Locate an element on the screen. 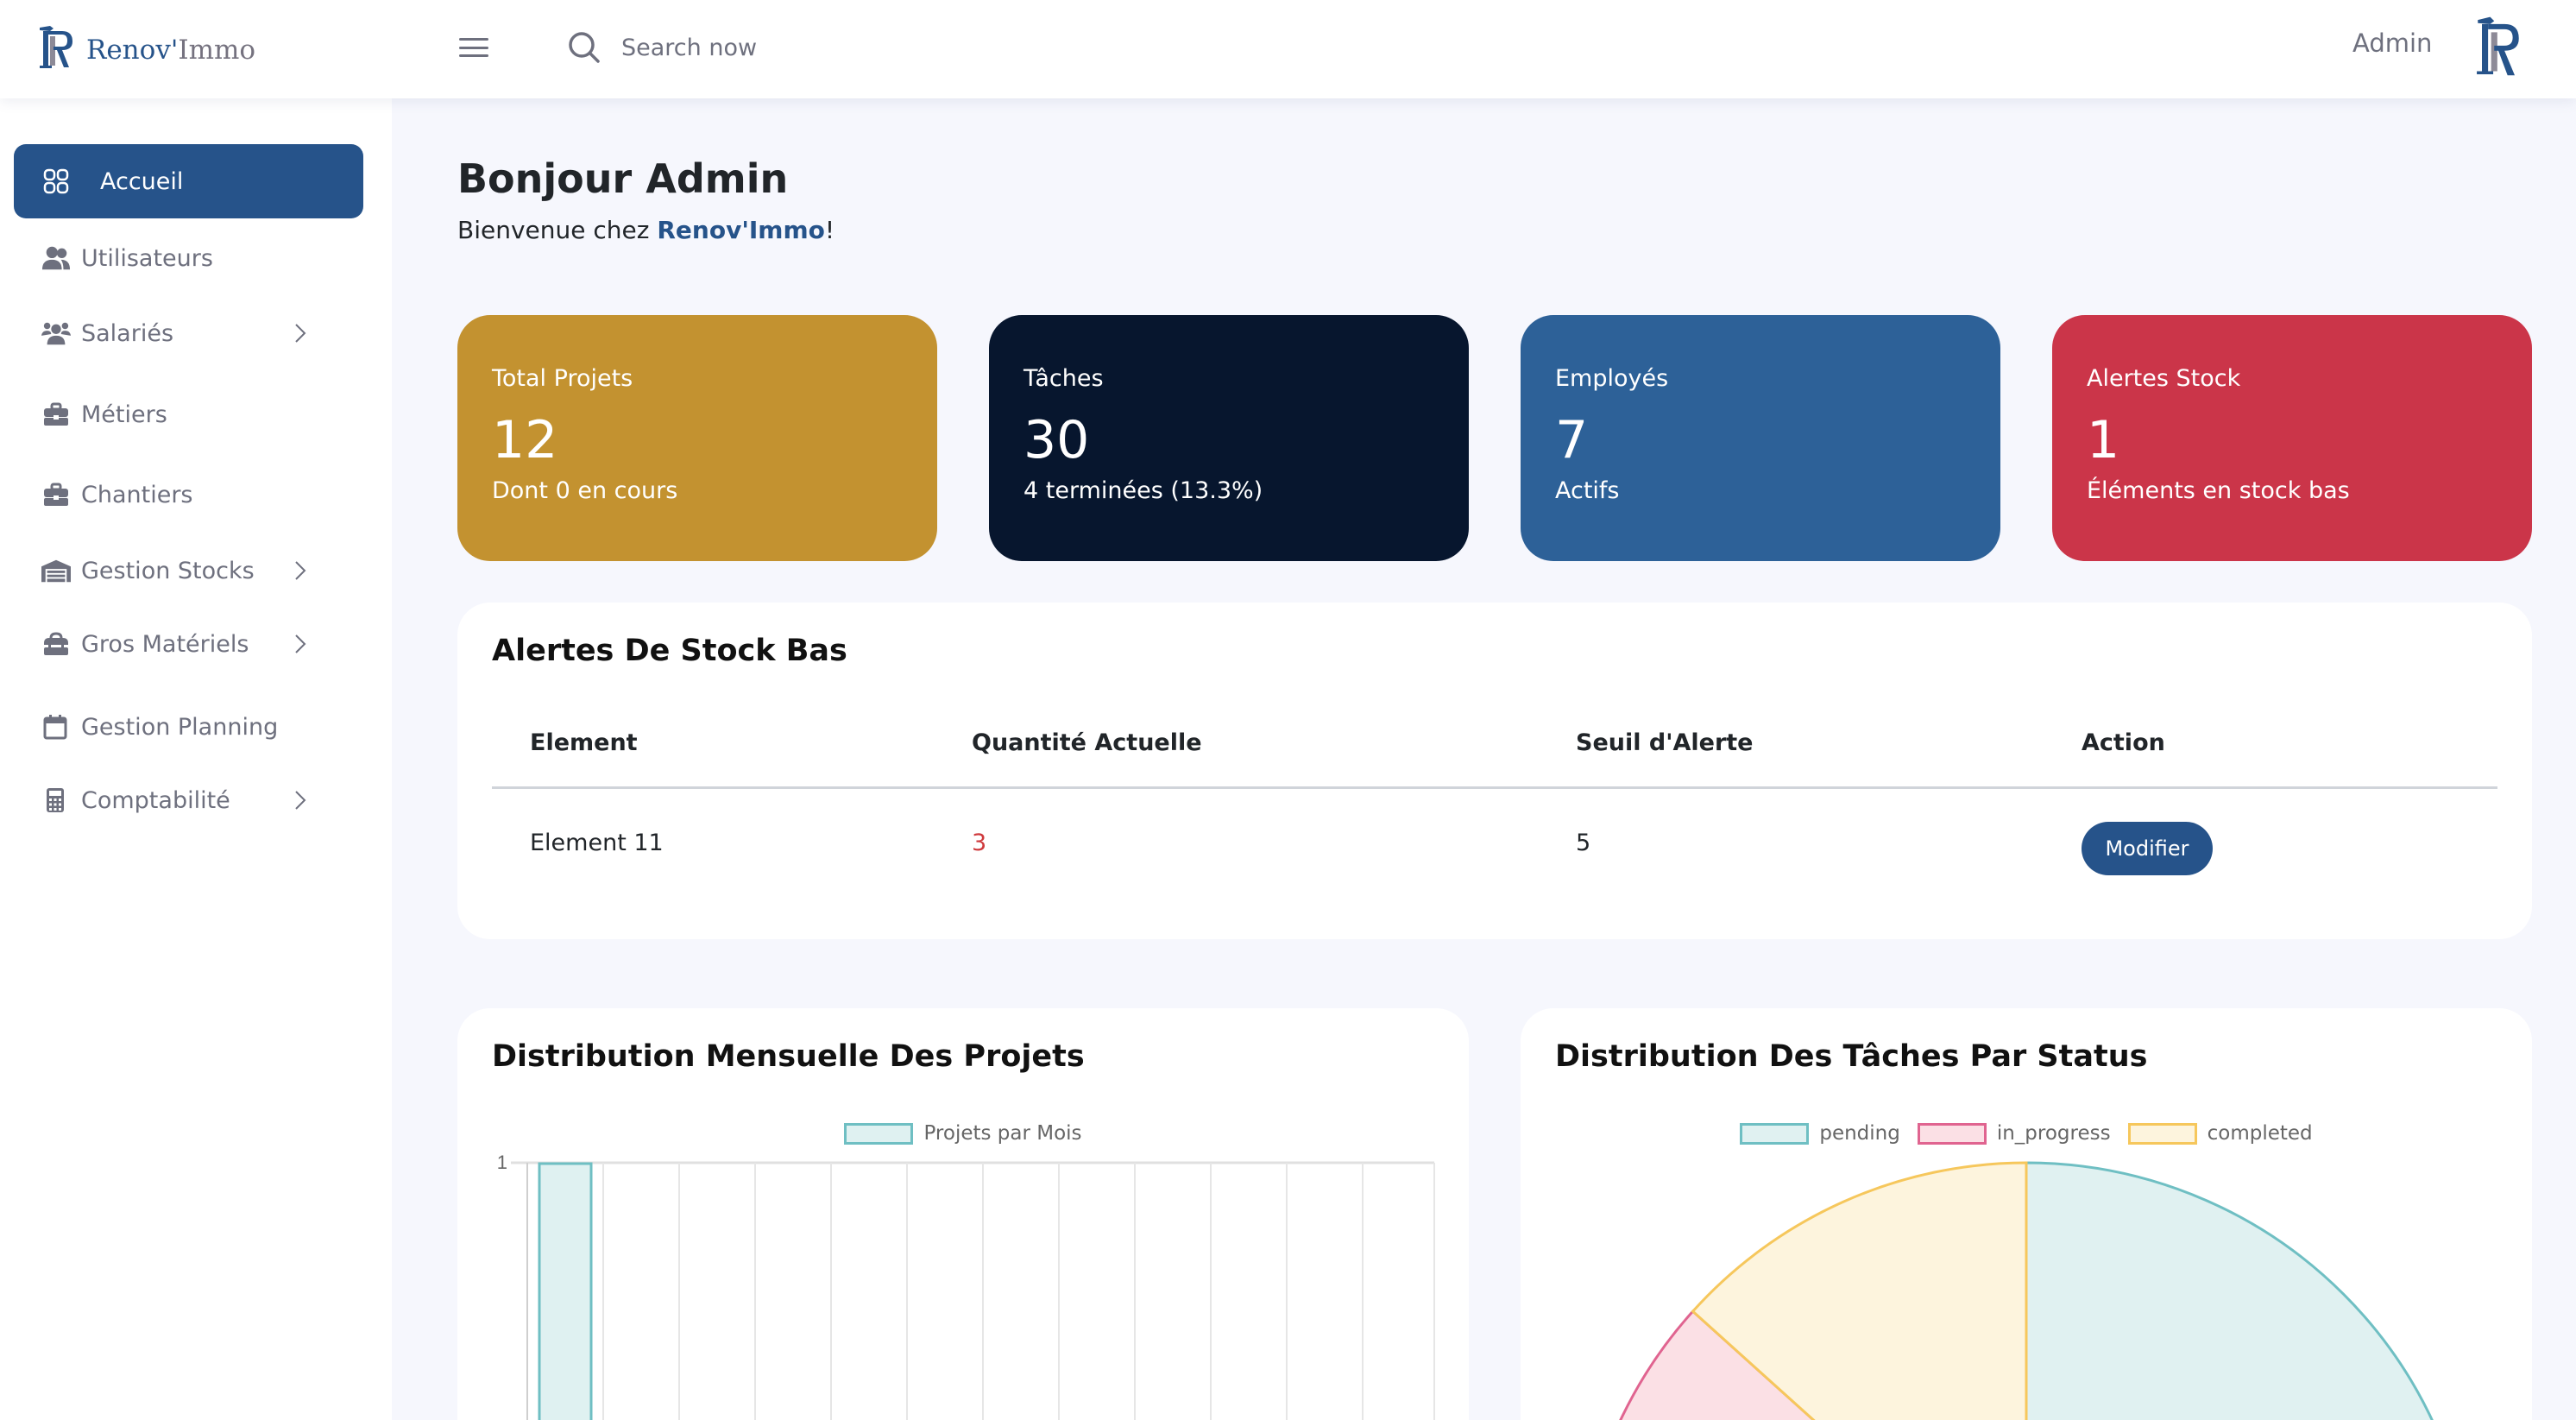 The width and height of the screenshot is (2576, 1420). stat-value: 1 is located at coordinates (2103, 440).